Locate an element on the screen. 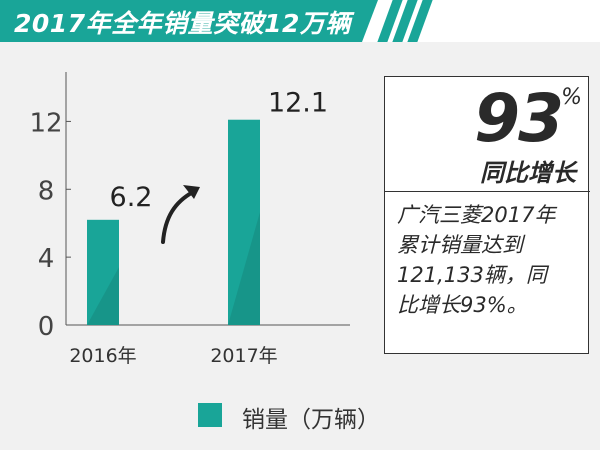  growth-label: 同比增长 is located at coordinates (528, 173).